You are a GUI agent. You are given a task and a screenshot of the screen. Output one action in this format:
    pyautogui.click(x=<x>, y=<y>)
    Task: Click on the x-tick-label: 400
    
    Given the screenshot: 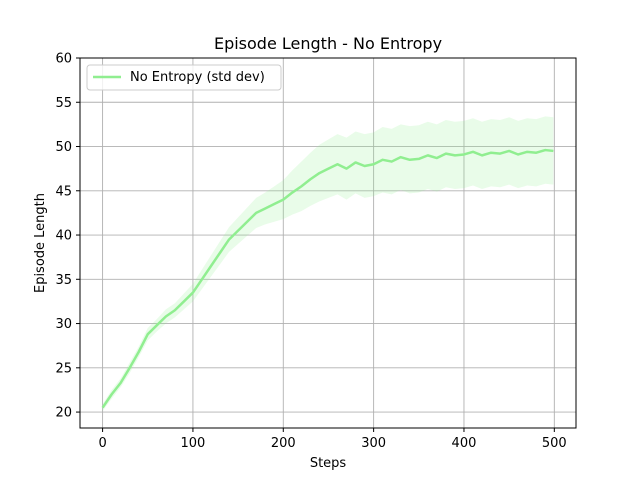 What is the action you would take?
    pyautogui.click(x=464, y=443)
    